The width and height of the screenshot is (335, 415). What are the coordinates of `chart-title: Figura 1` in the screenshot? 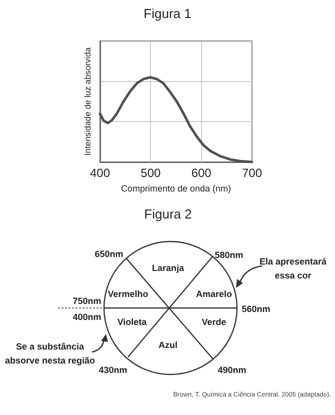 It's located at (168, 13).